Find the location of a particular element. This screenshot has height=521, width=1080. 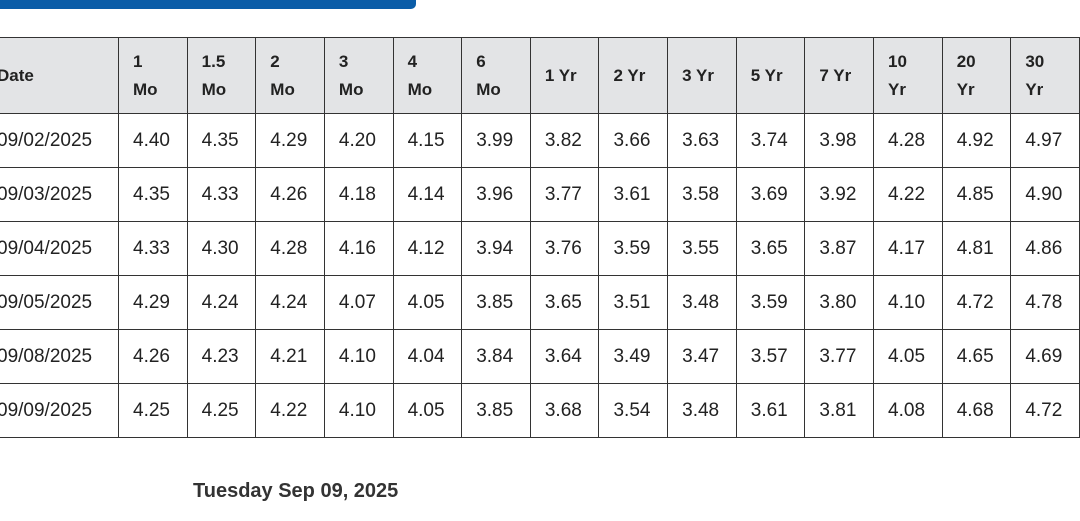

rate-cell: 3.82 is located at coordinates (564, 140).